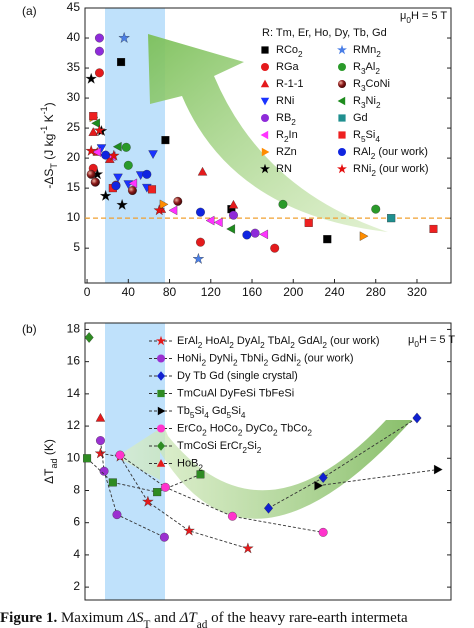  Describe the element at coordinates (49, 104) in the screenshot. I see `text-segment: )` at that location.